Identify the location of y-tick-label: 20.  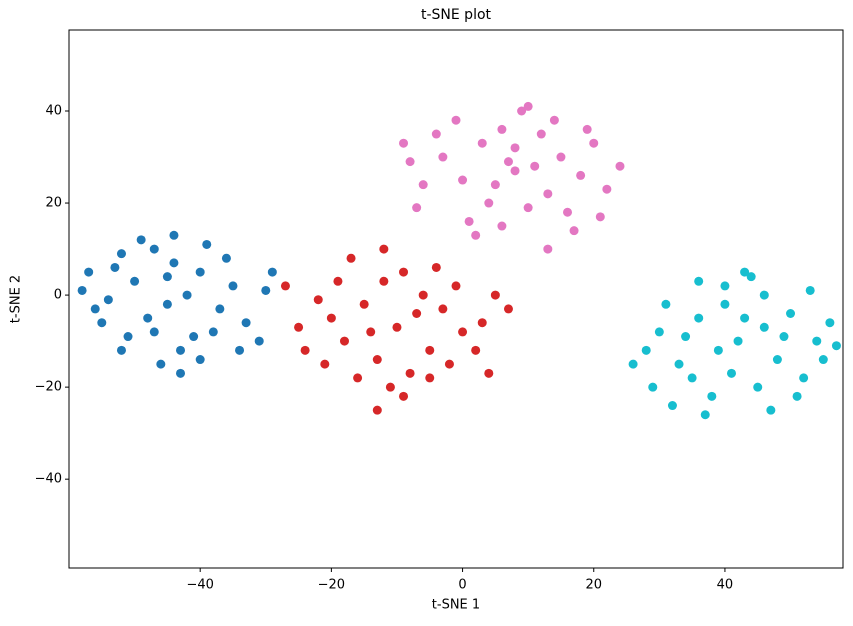
(53, 203).